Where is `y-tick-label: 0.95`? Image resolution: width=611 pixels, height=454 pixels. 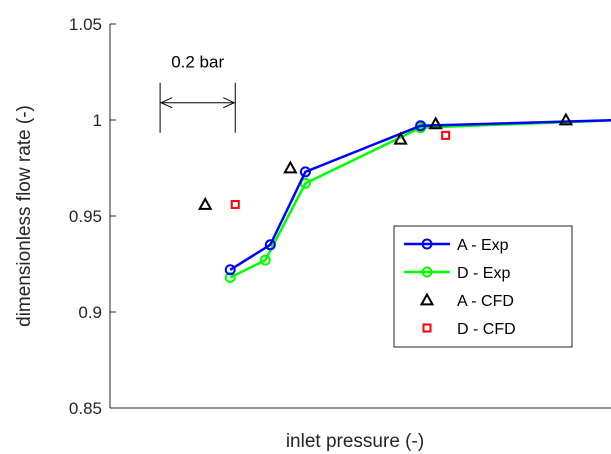
y-tick-label: 0.95 is located at coordinates (85, 216).